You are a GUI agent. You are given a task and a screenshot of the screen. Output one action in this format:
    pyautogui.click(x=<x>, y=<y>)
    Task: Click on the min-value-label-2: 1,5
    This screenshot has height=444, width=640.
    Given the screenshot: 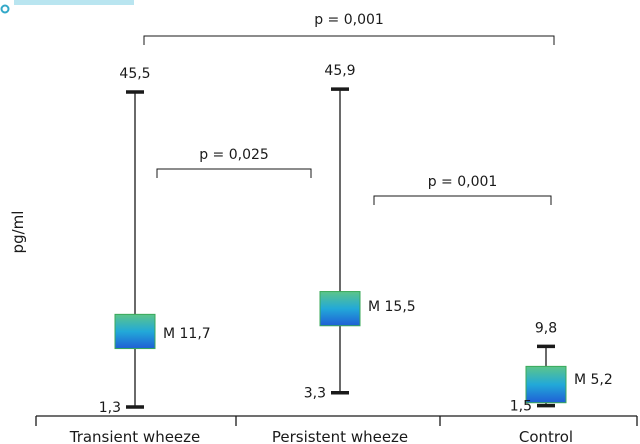 What is the action you would take?
    pyautogui.click(x=521, y=407)
    